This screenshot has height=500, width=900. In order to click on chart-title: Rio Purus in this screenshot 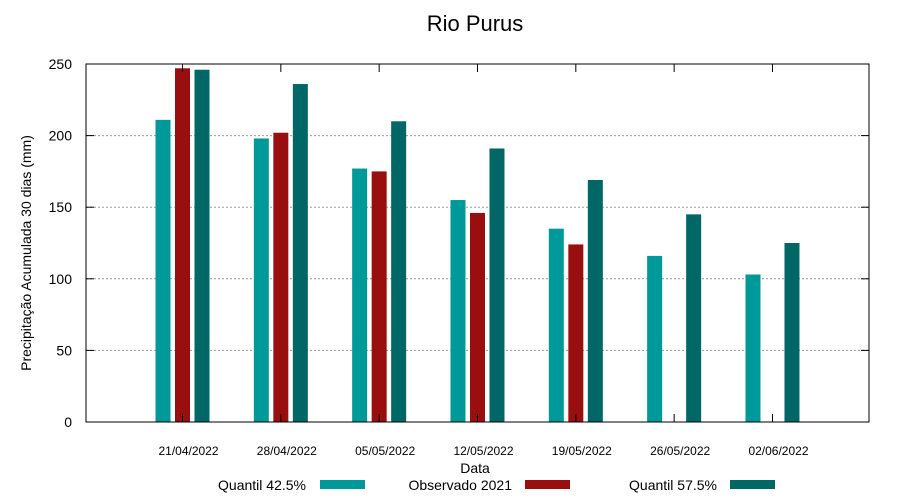, I will do `click(475, 23)`.